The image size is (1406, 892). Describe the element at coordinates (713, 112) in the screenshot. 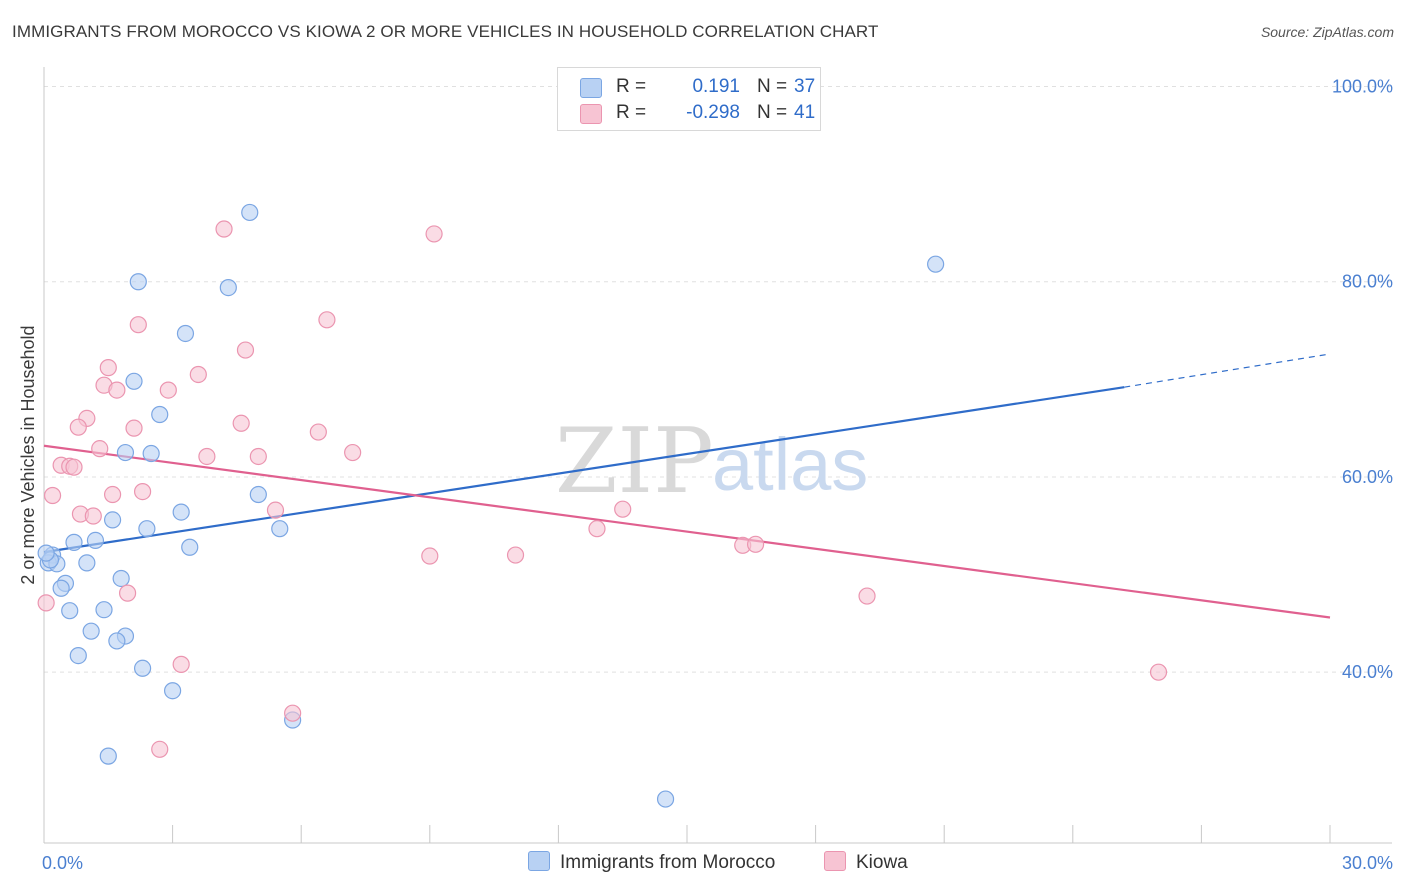

I see `legend-r-value: -0.298` at that location.